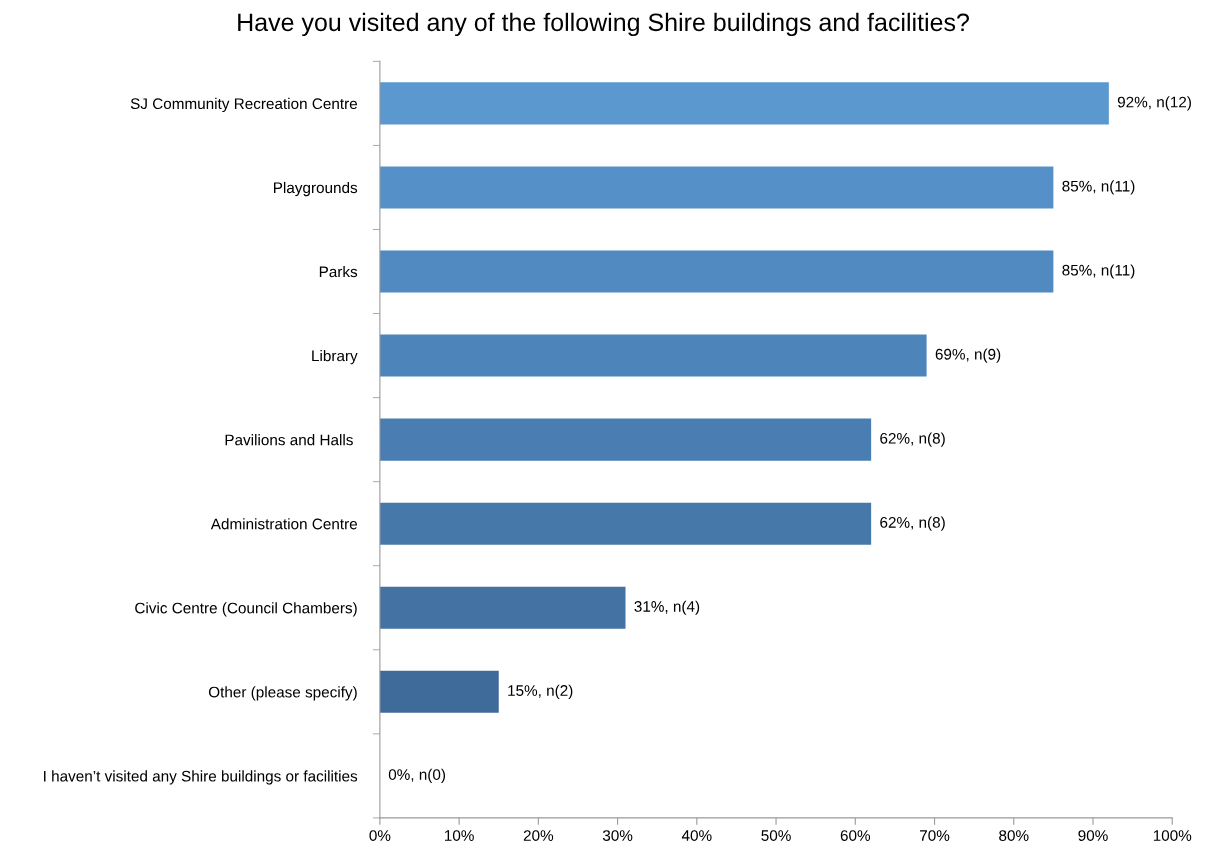  What do you see at coordinates (246, 609) in the screenshot?
I see `y-tick-label: Civic Centre (Council Chambers)` at bounding box center [246, 609].